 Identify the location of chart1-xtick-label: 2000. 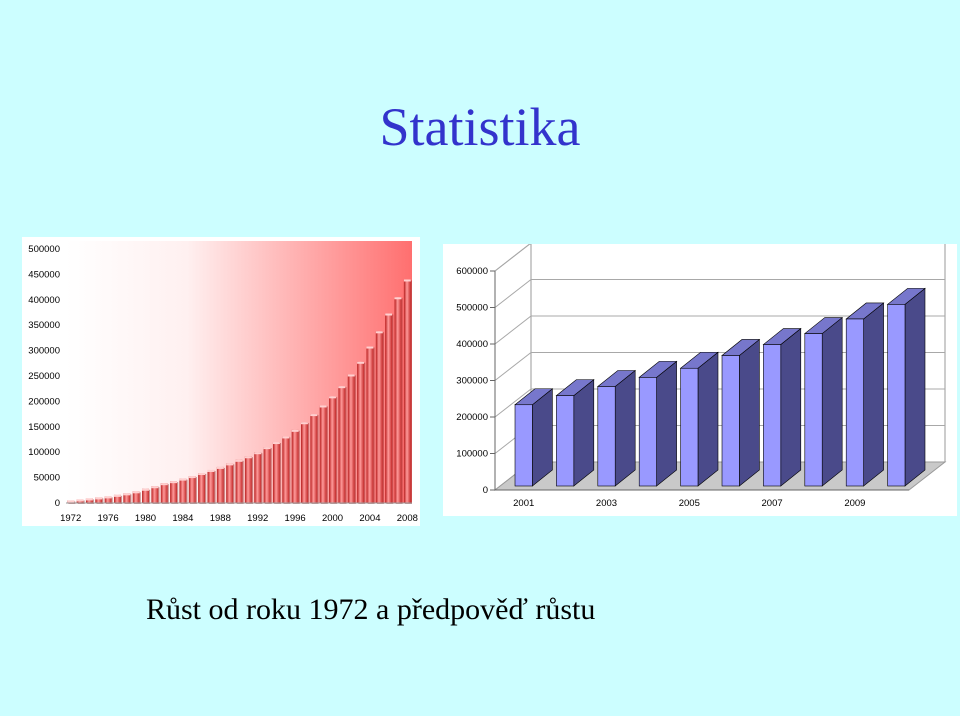
(332, 518).